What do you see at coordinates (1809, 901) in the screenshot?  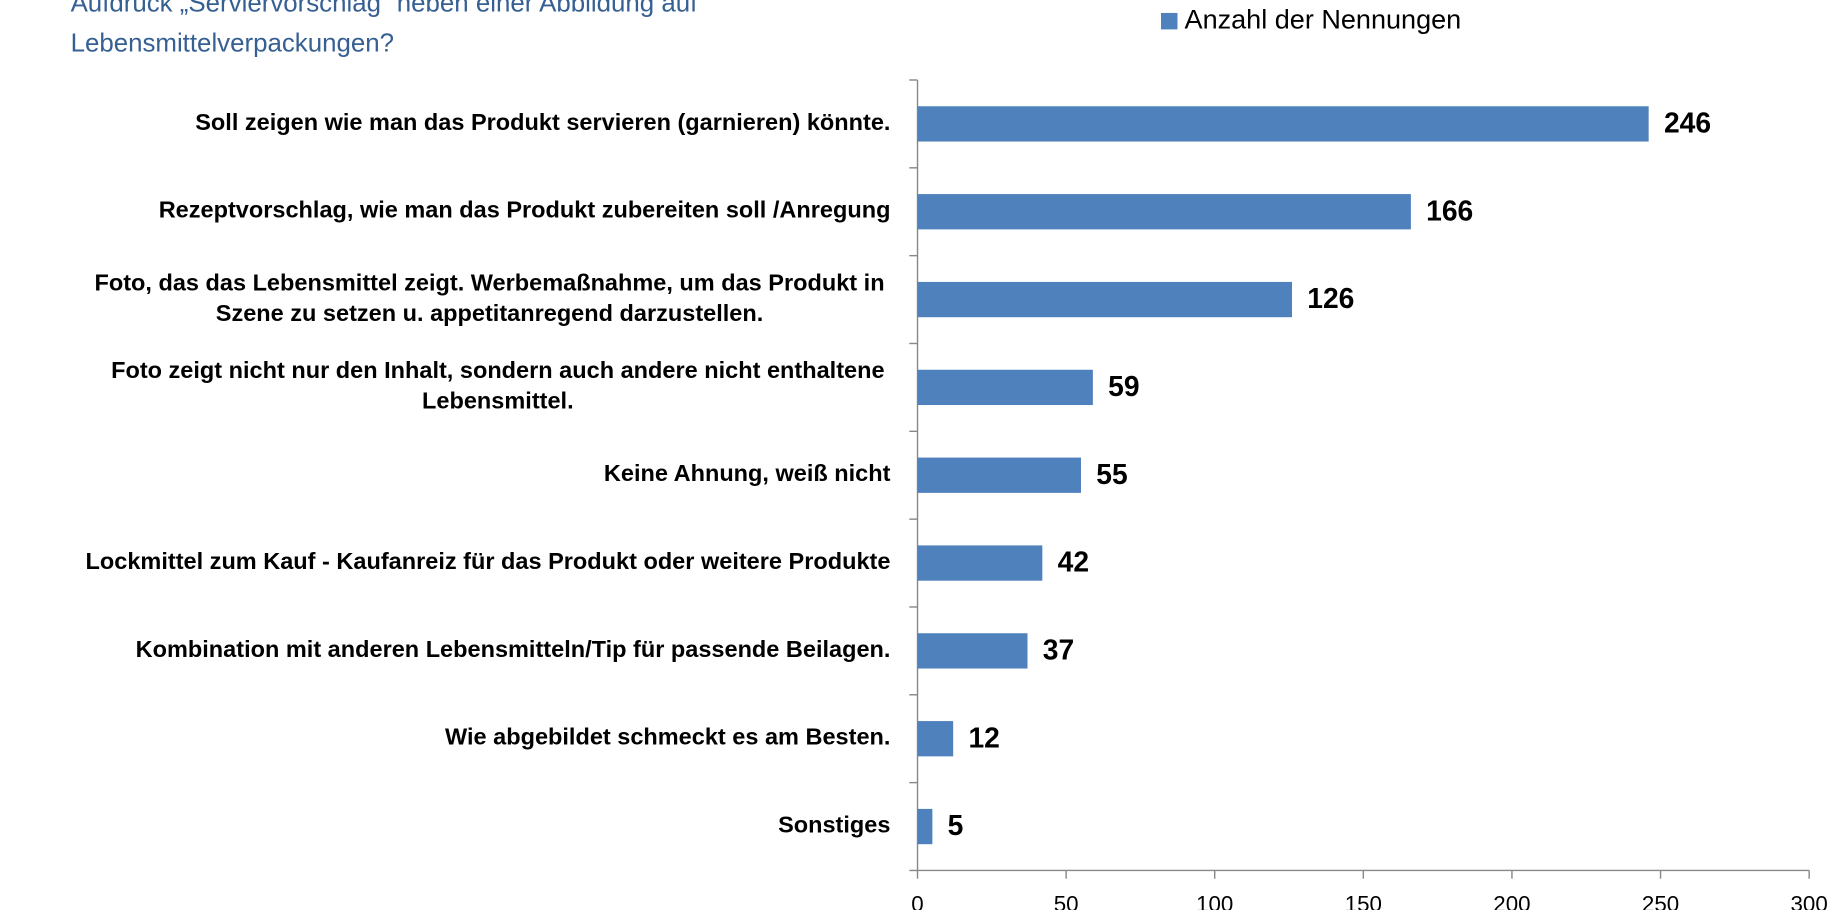 I see `x-tick-label: 300` at bounding box center [1809, 901].